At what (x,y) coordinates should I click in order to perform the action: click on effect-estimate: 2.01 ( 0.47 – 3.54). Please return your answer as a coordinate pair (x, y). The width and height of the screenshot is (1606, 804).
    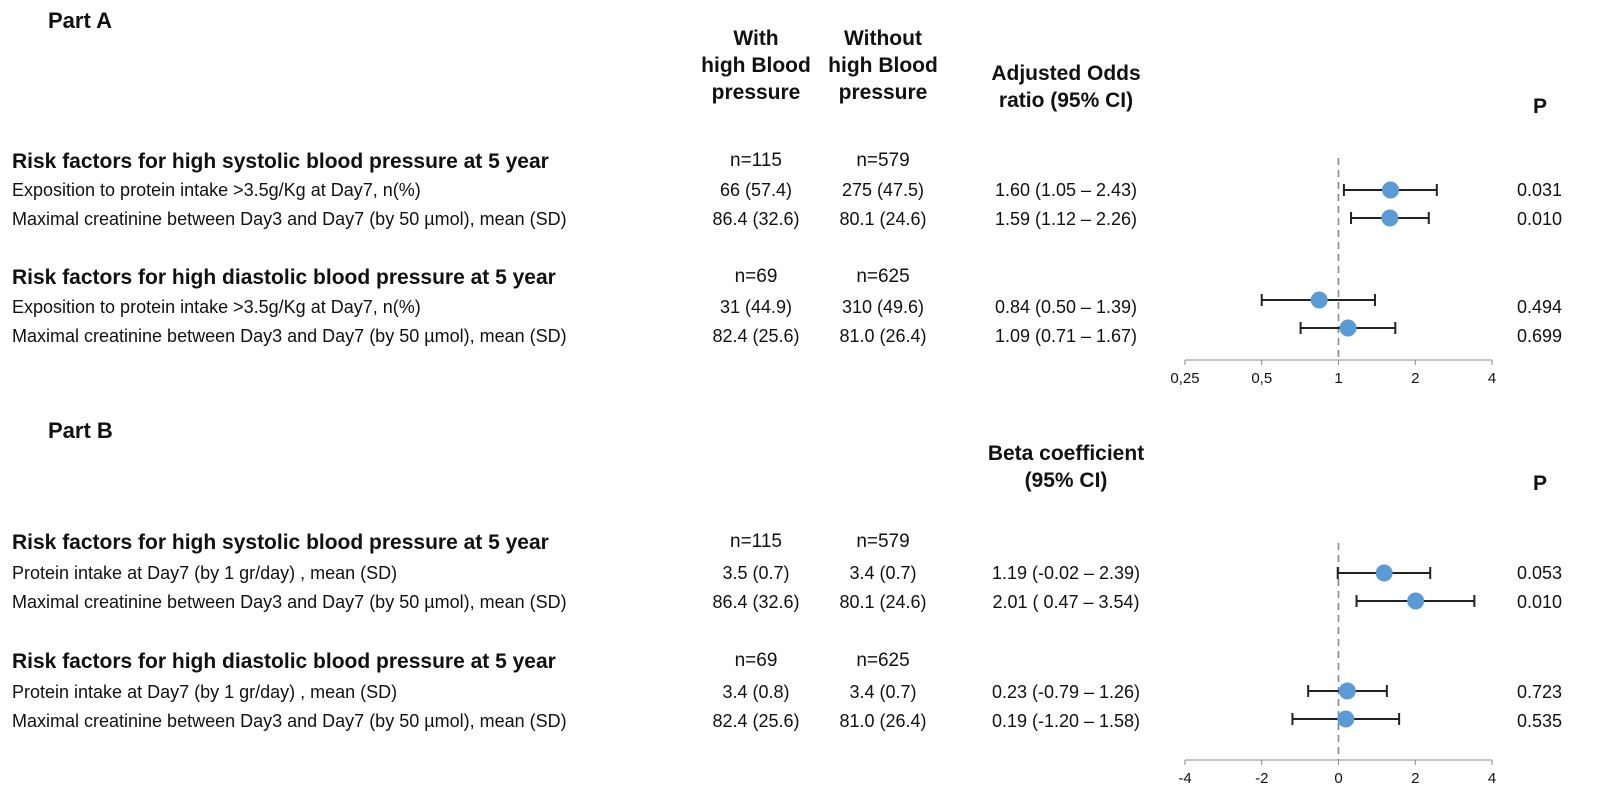
    Looking at the image, I should click on (1066, 602).